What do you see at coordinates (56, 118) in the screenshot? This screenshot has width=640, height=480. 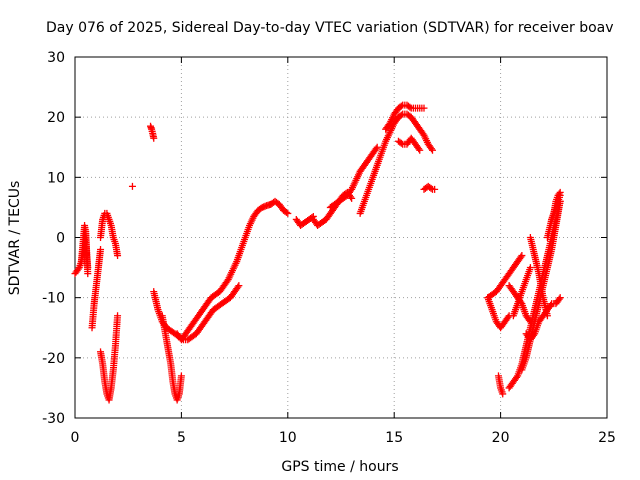 I see `y-tick-label: 20` at bounding box center [56, 118].